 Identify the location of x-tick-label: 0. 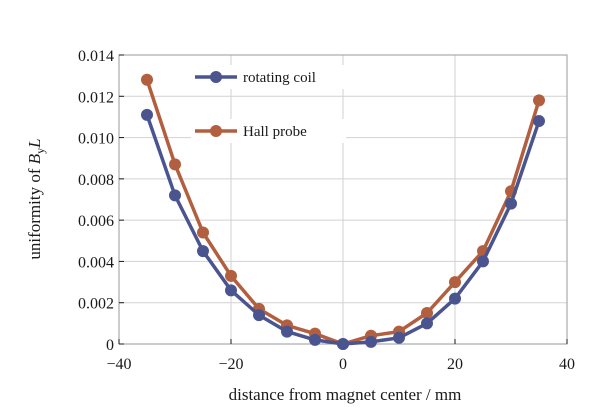
(343, 364).